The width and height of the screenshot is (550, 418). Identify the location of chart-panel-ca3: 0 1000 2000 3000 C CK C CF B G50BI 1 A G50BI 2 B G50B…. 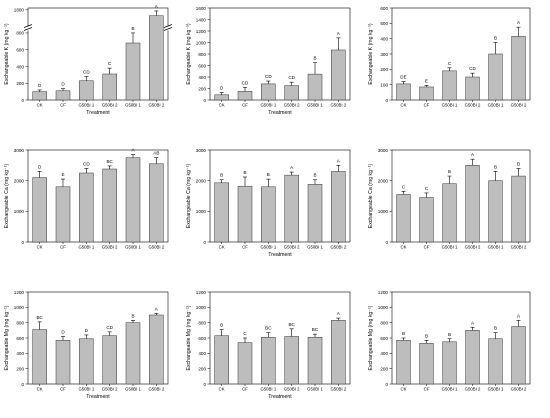
(449, 199).